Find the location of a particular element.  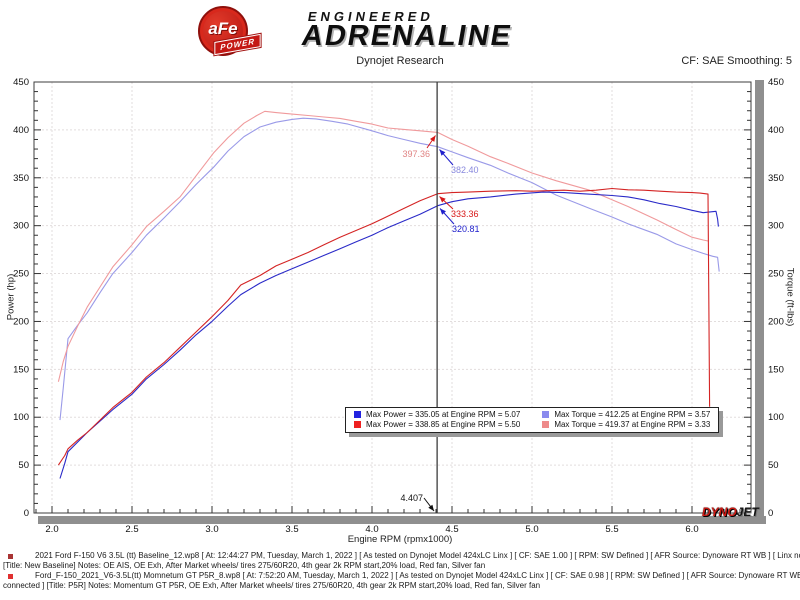

annotation-333.36: 333.36 is located at coordinates (459, 207).